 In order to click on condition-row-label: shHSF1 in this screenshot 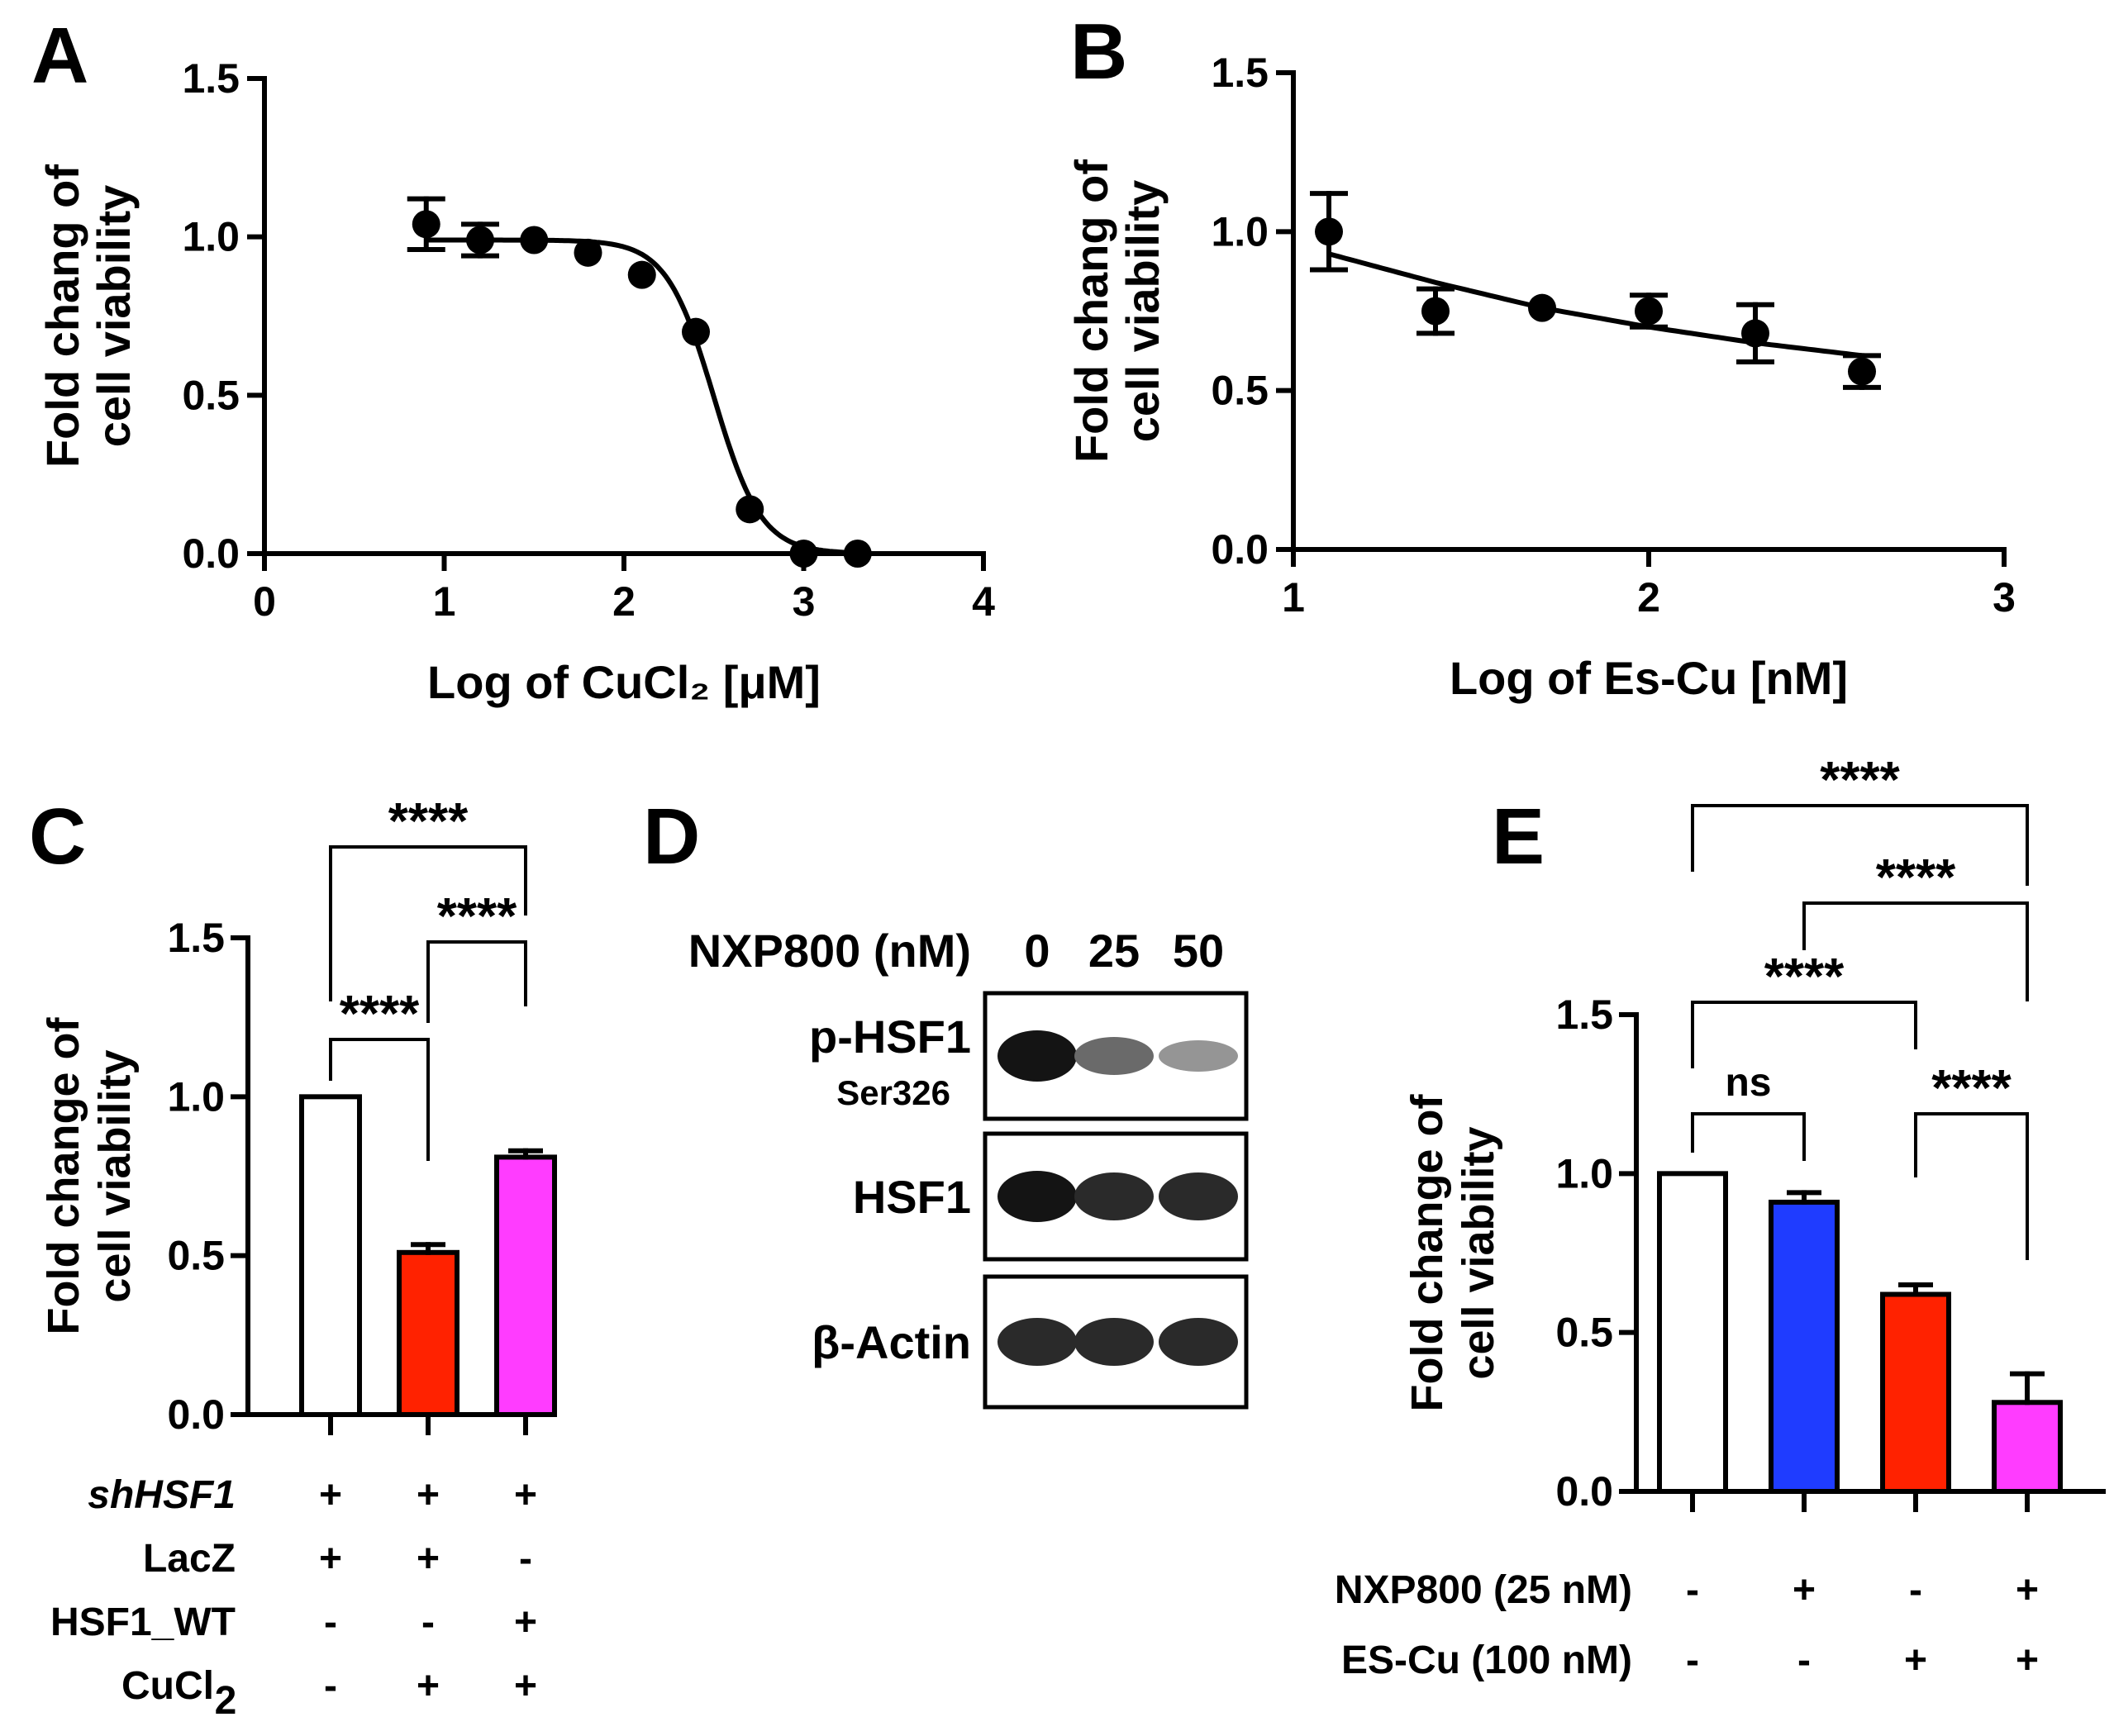, I will do `click(162, 1495)`.